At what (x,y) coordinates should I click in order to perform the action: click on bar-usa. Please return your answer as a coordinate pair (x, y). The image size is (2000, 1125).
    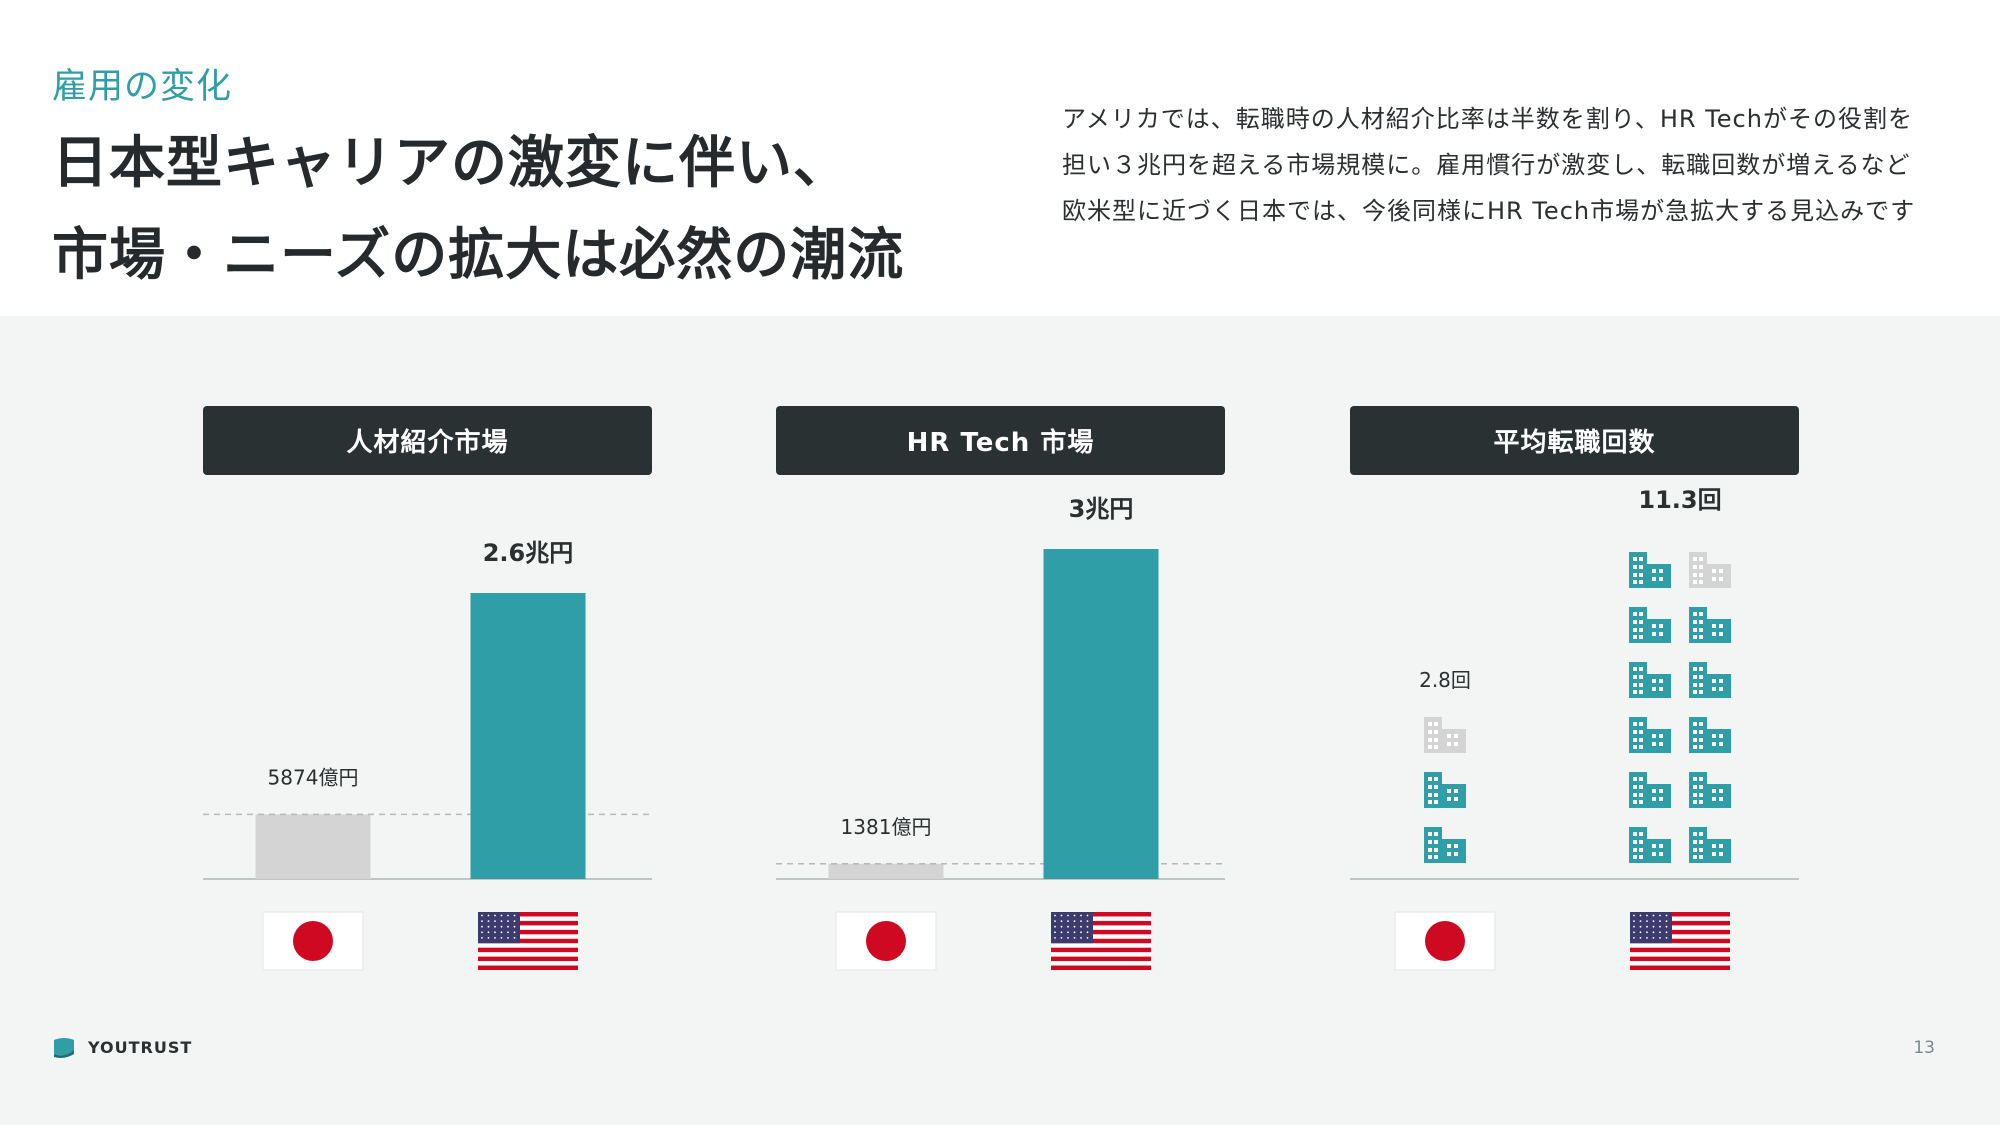
    Looking at the image, I should click on (528, 736).